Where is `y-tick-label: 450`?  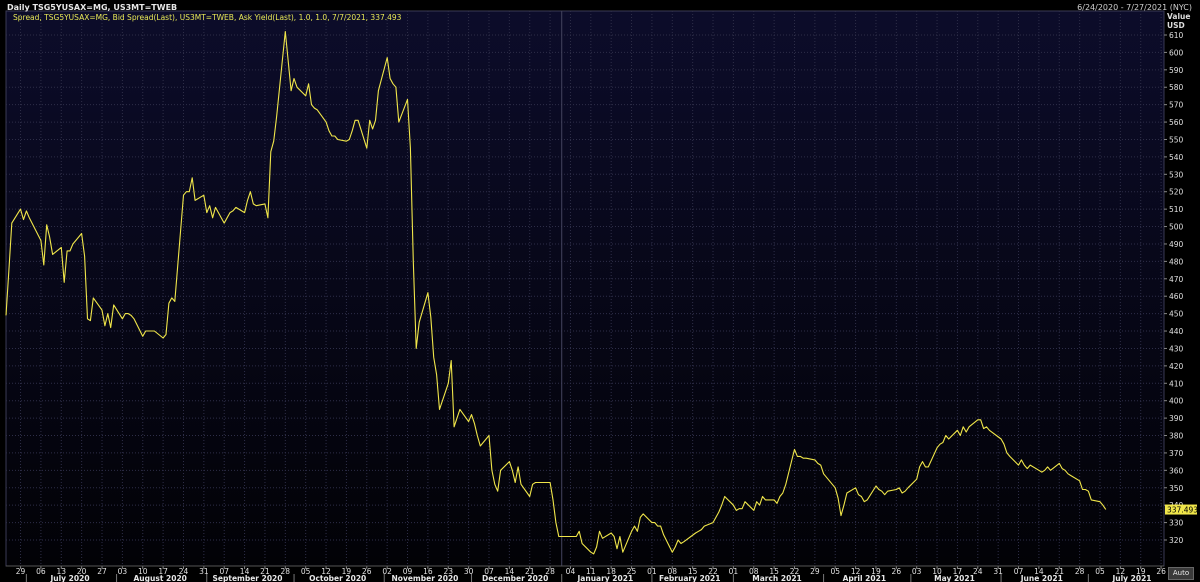 y-tick-label: 450 is located at coordinates (1176, 314).